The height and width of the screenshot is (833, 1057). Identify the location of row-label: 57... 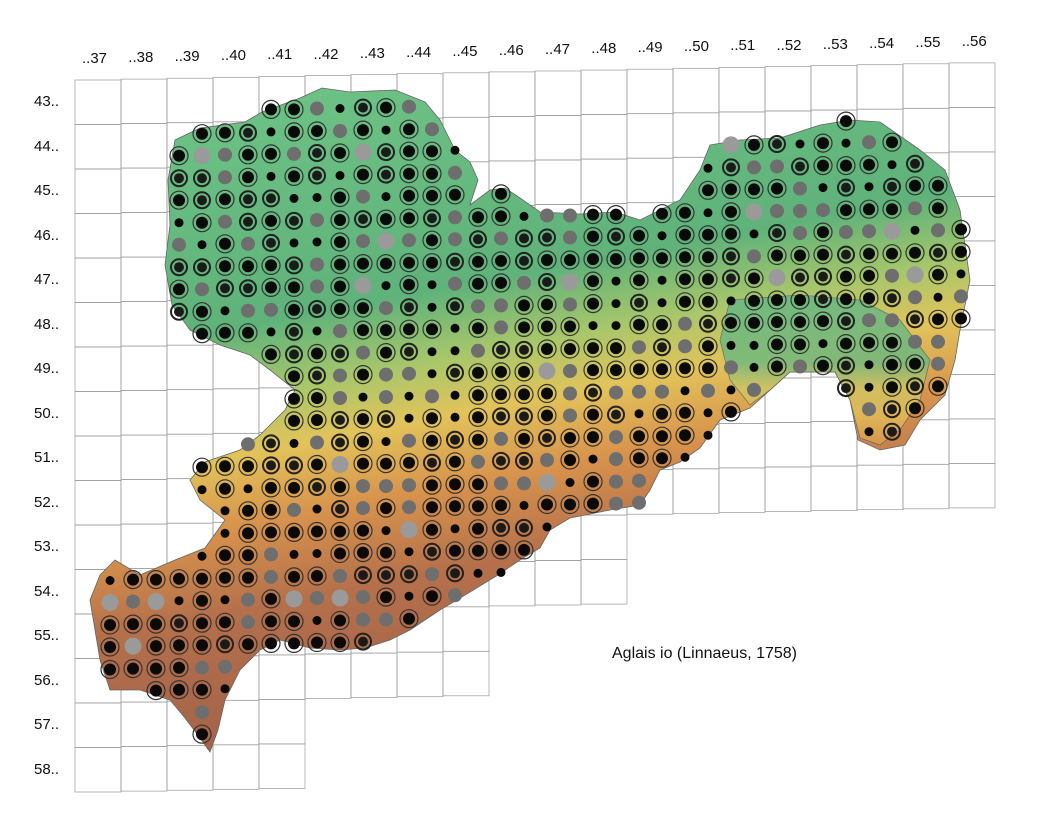
(47, 724).